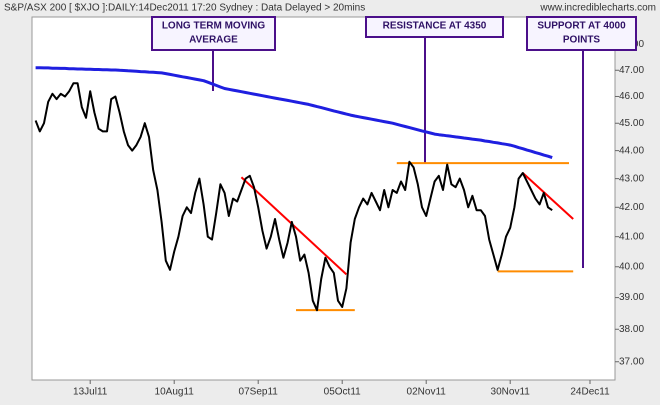 The width and height of the screenshot is (660, 405). What do you see at coordinates (427, 392) in the screenshot?
I see `x-tick-label: 02Nov11` at bounding box center [427, 392].